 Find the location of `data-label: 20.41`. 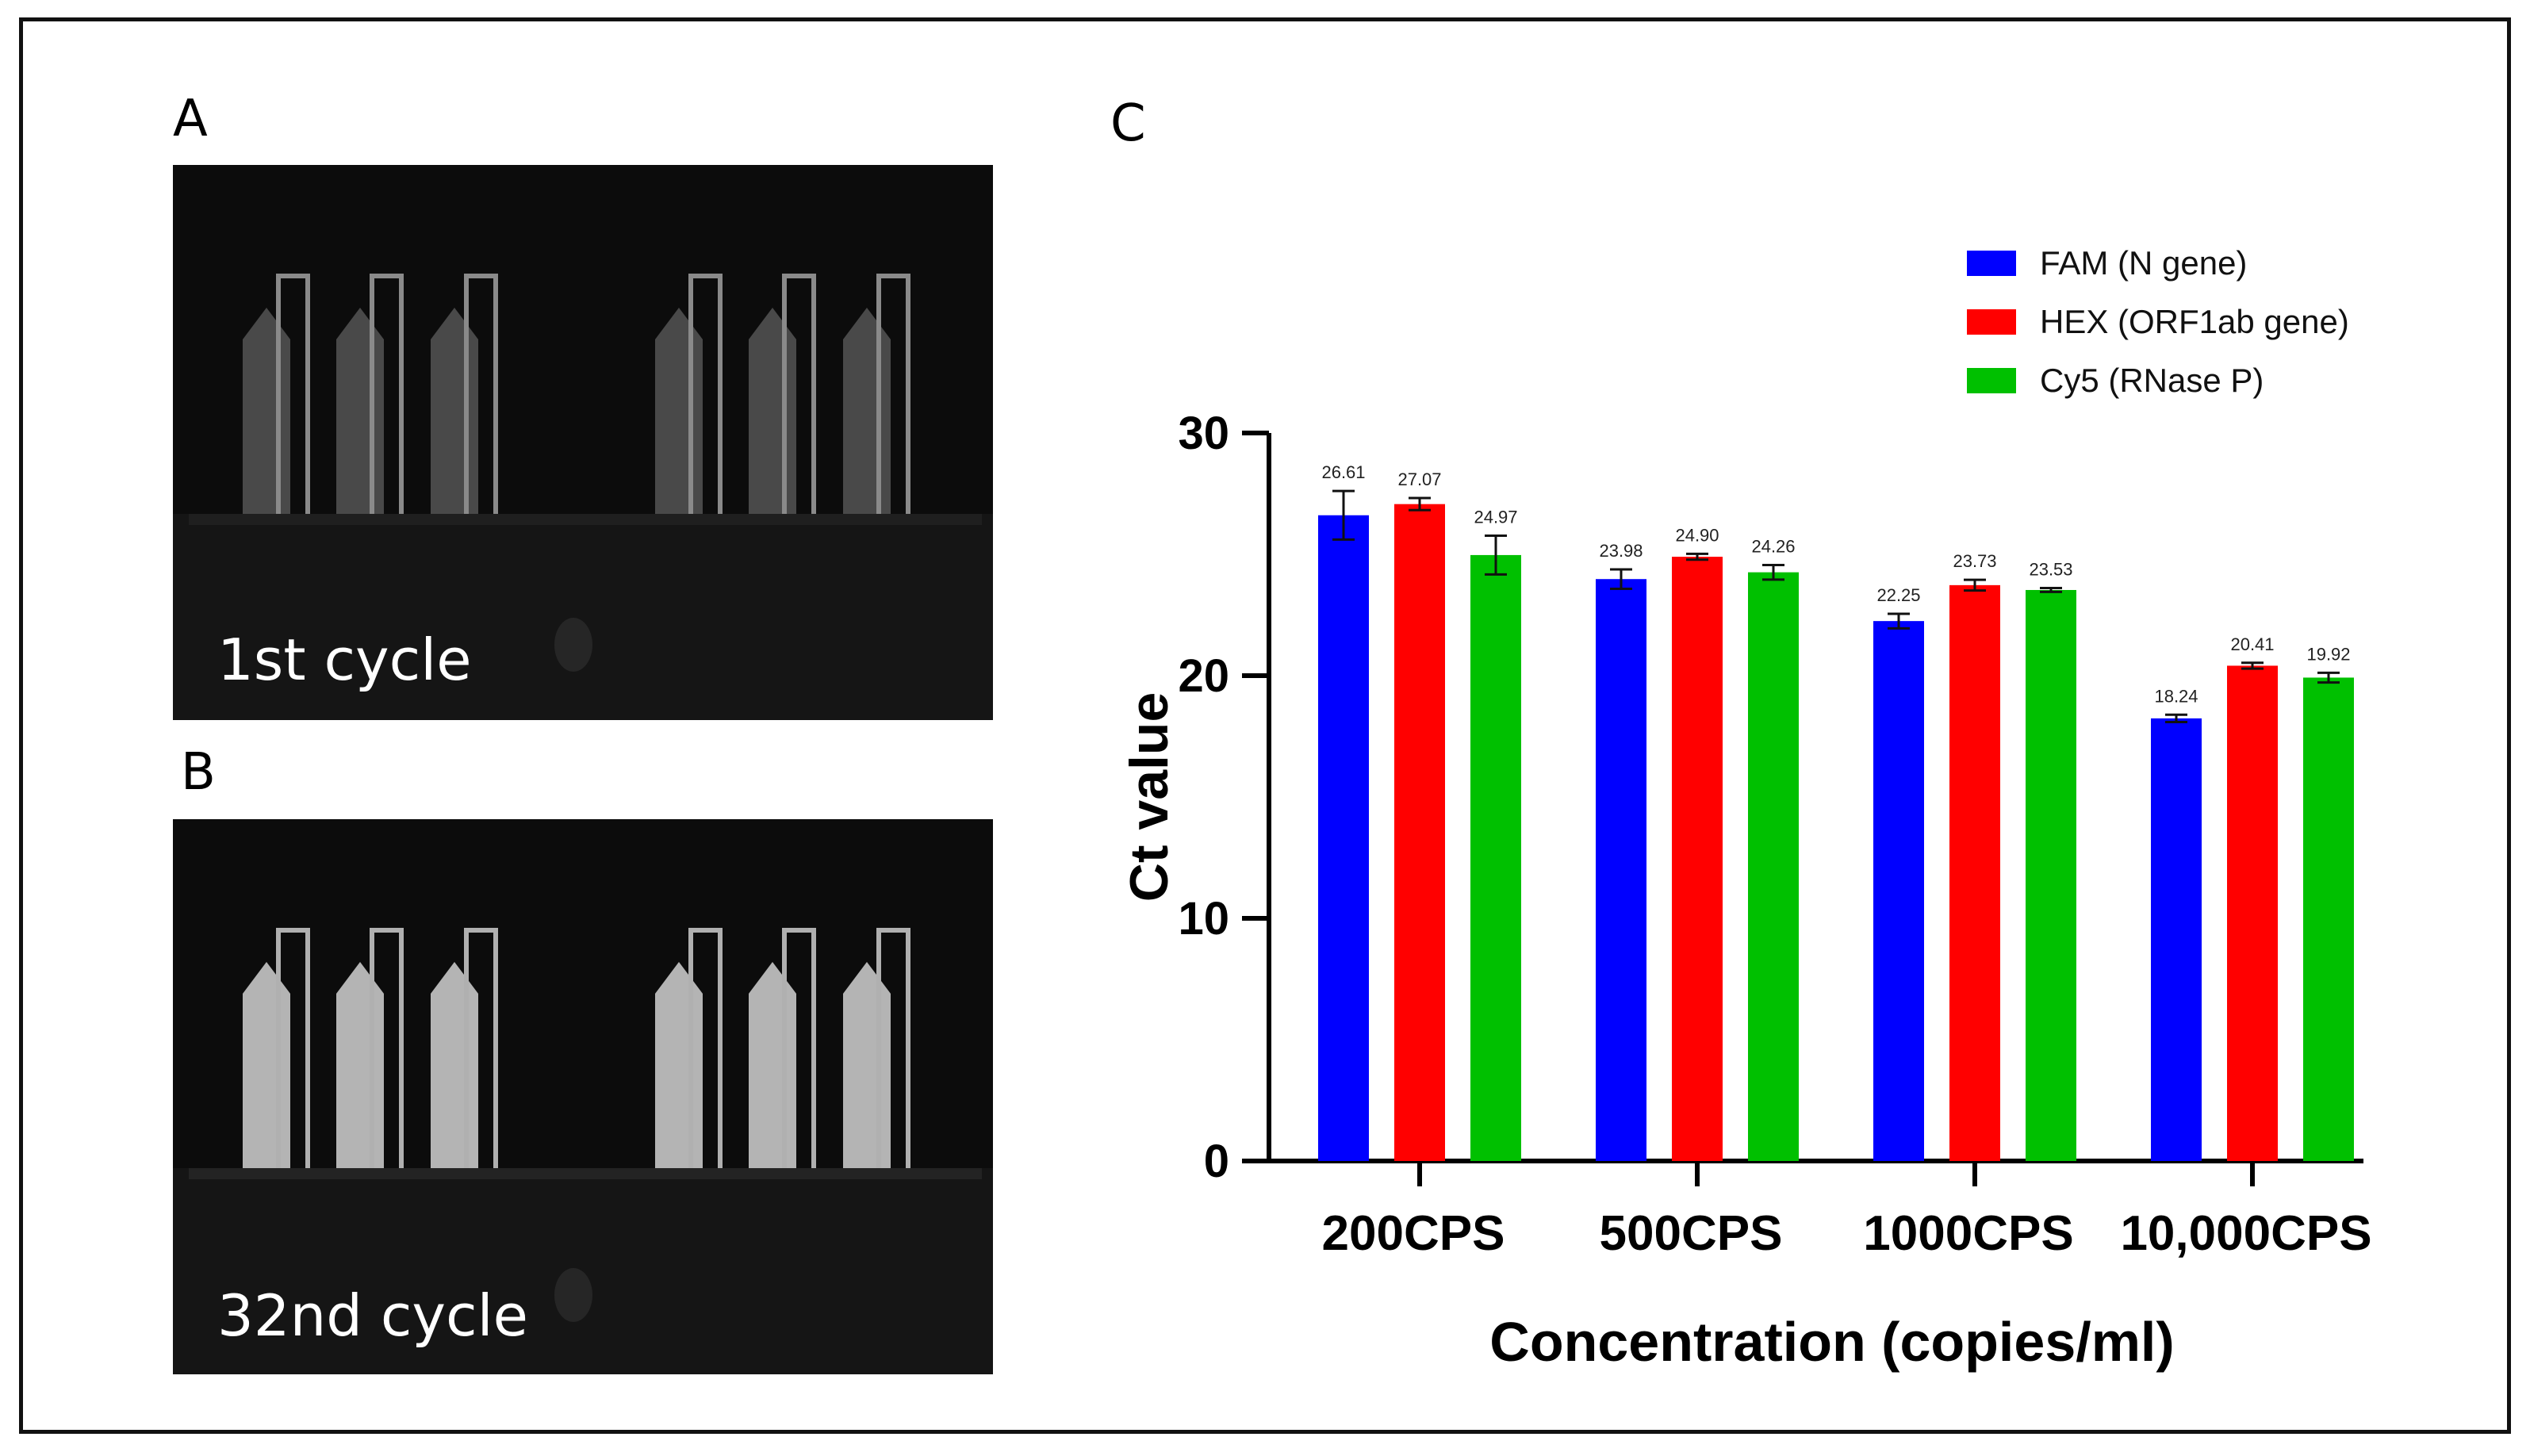

data-label: 20.41 is located at coordinates (2252, 644).